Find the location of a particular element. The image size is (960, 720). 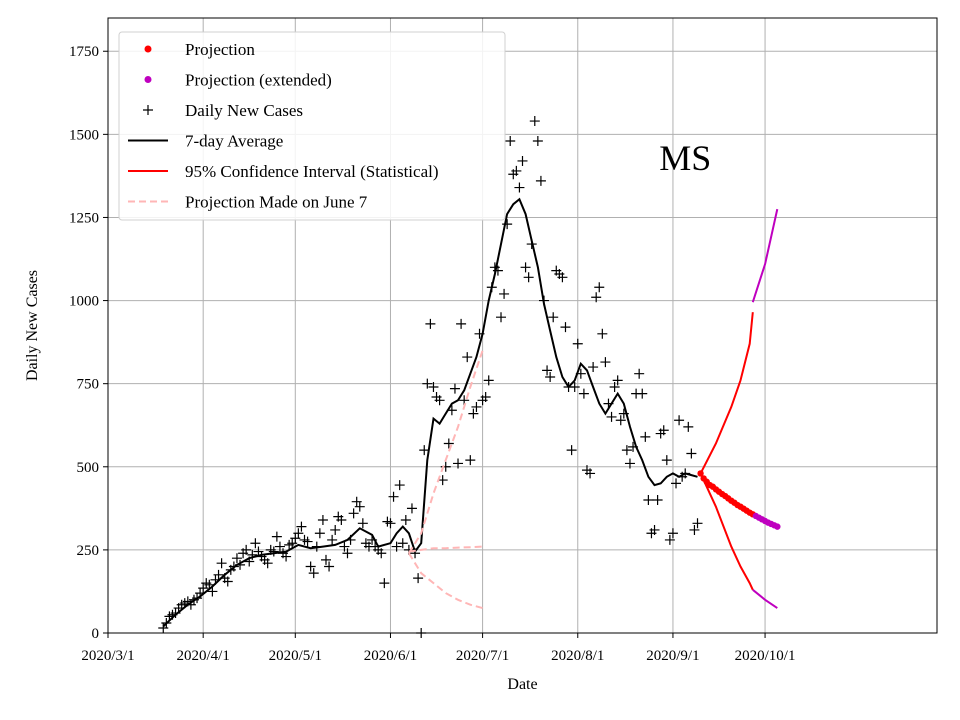

y-axis-label: Daily New Cases is located at coordinates (32, 325).